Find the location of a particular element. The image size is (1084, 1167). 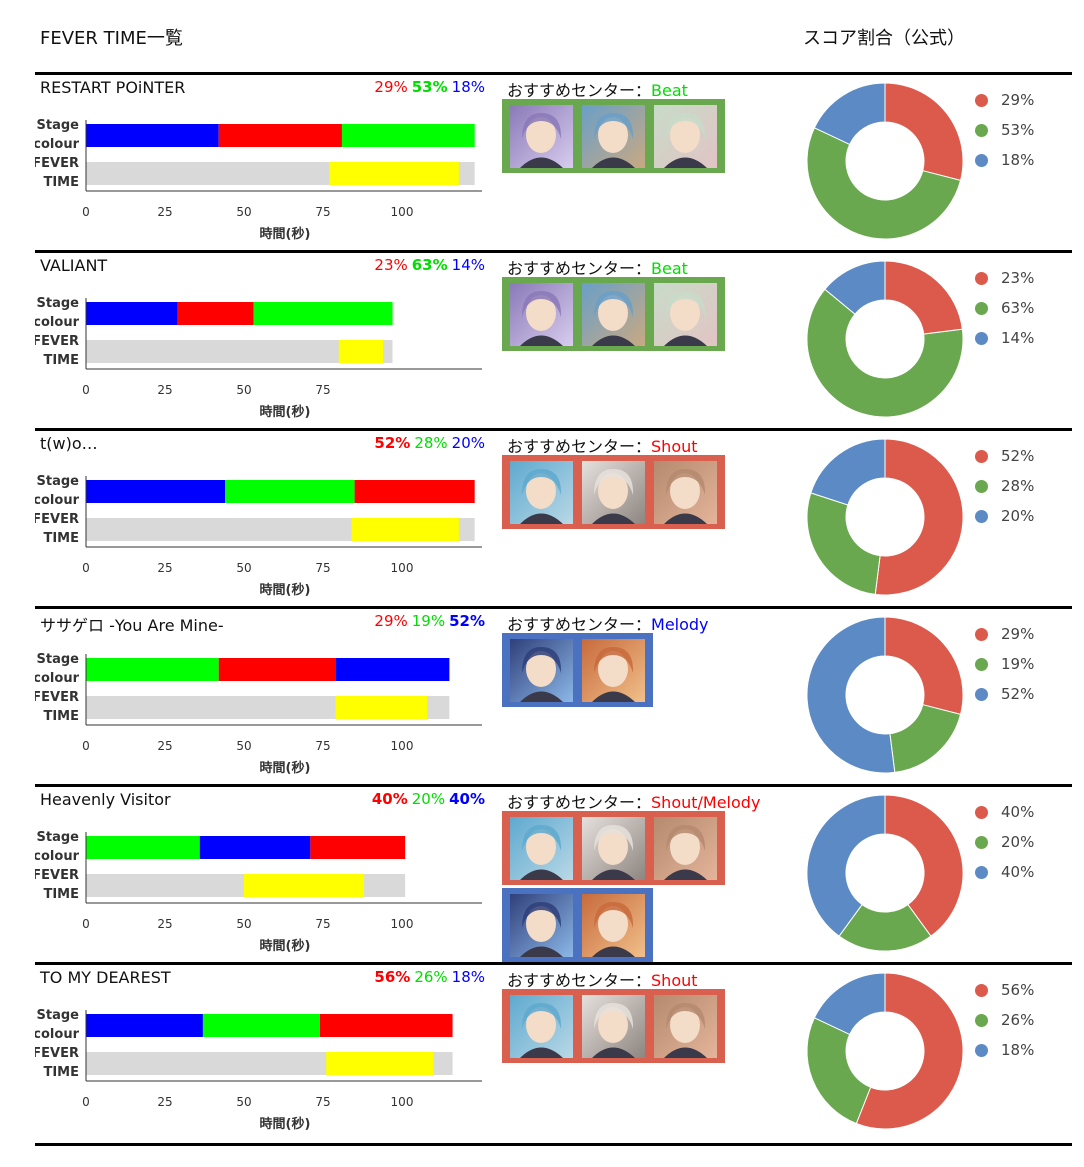

donut-legend: 29% 53% 18% is located at coordinates (1004, 130).